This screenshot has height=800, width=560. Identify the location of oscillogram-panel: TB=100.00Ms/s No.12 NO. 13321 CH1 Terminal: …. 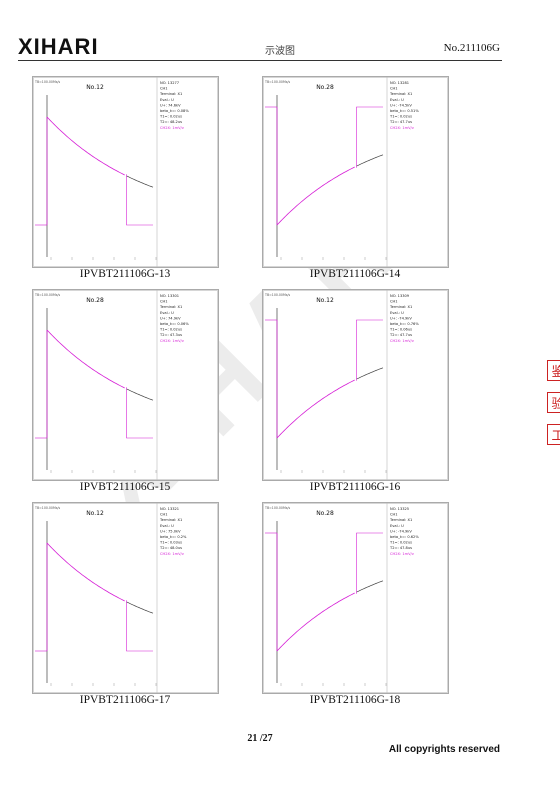
(125, 598).